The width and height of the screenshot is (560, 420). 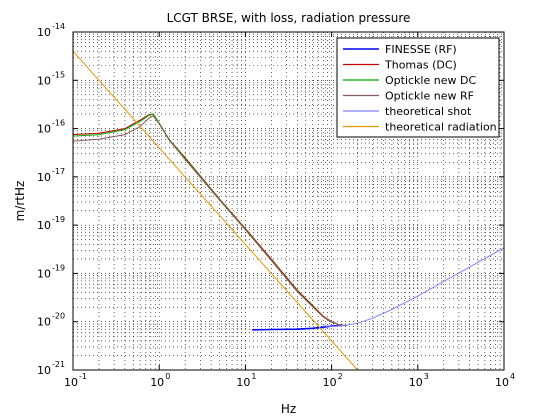 What do you see at coordinates (428, 111) in the screenshot?
I see `legend-entry: theoretical shot` at bounding box center [428, 111].